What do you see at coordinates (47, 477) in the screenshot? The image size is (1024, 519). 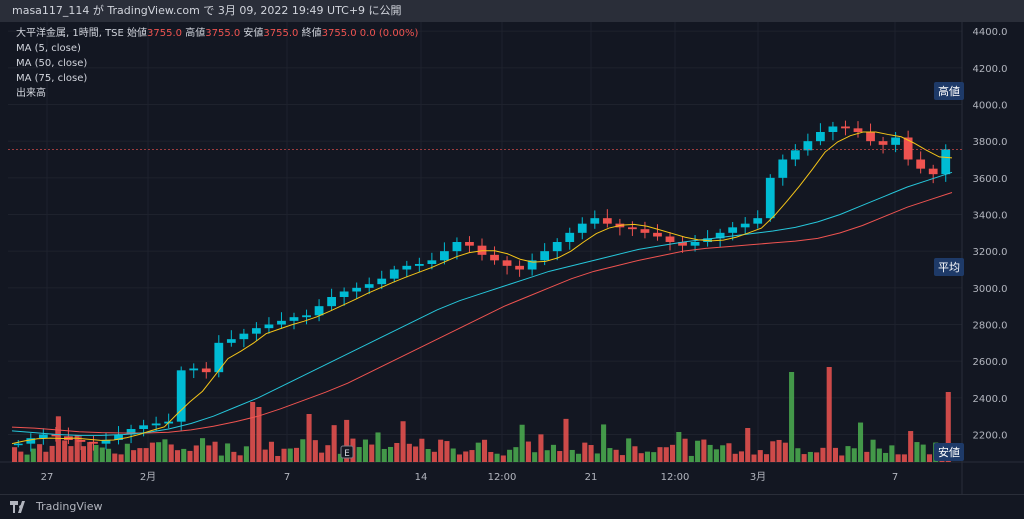 I see `x-tick-label: 27` at bounding box center [47, 477].